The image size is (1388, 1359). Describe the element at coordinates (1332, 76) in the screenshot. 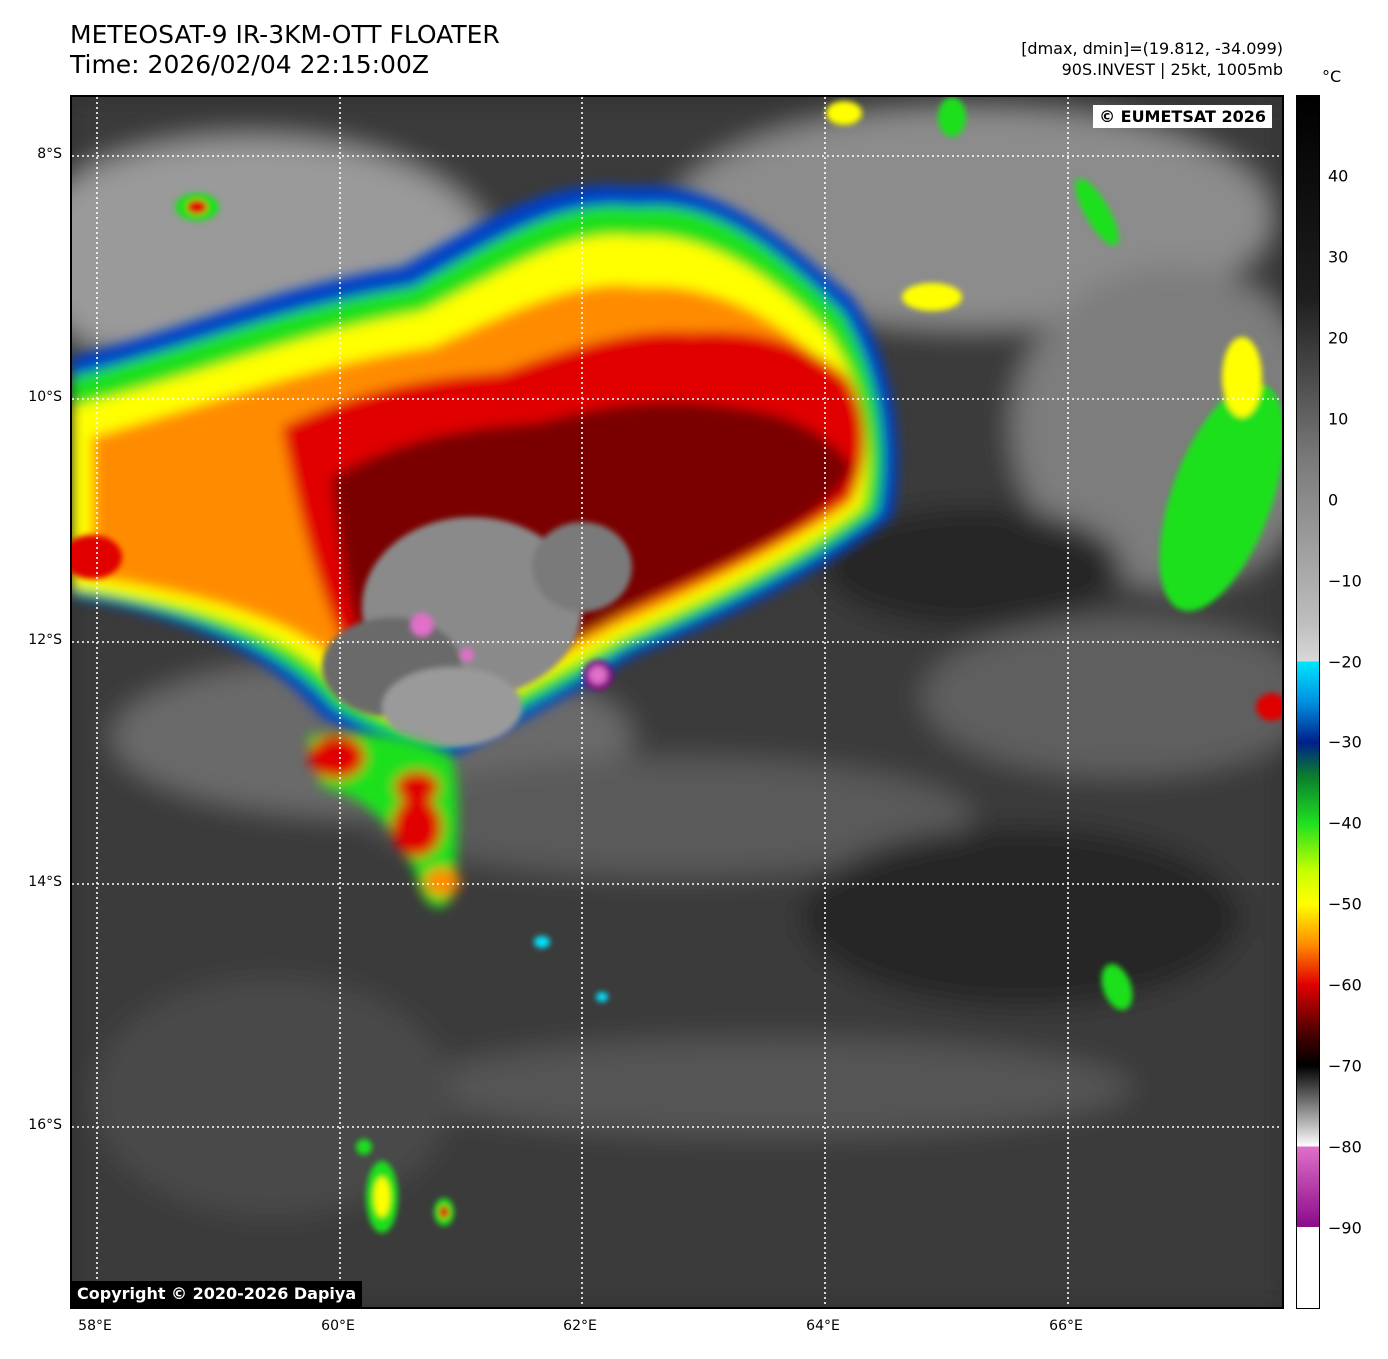

I see `colorbar-unit: °C` at that location.